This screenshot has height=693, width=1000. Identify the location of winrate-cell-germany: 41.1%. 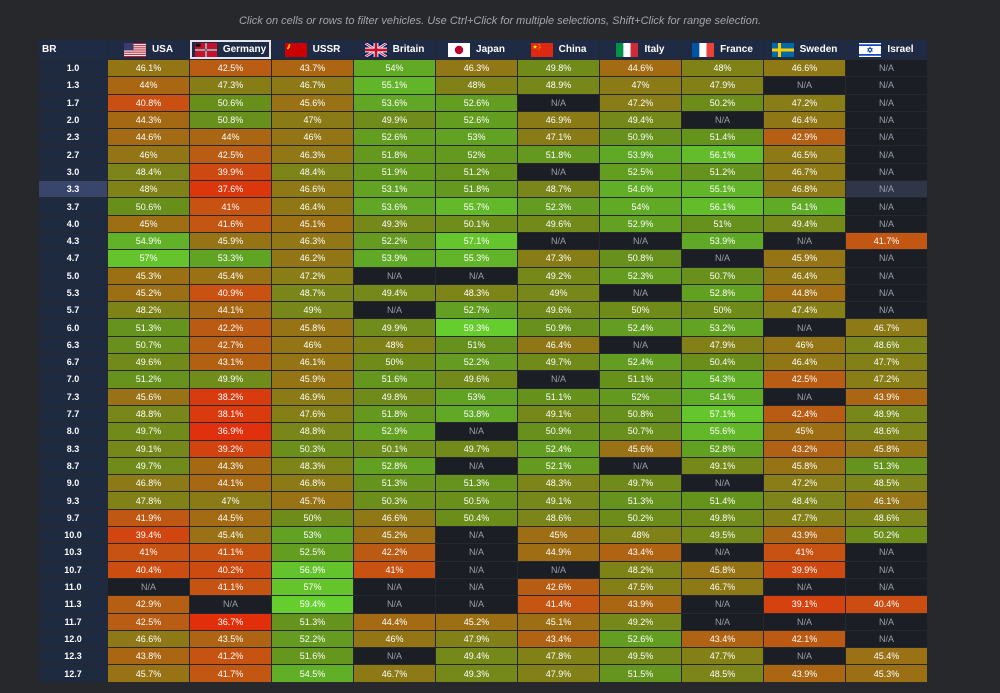
(230, 552).